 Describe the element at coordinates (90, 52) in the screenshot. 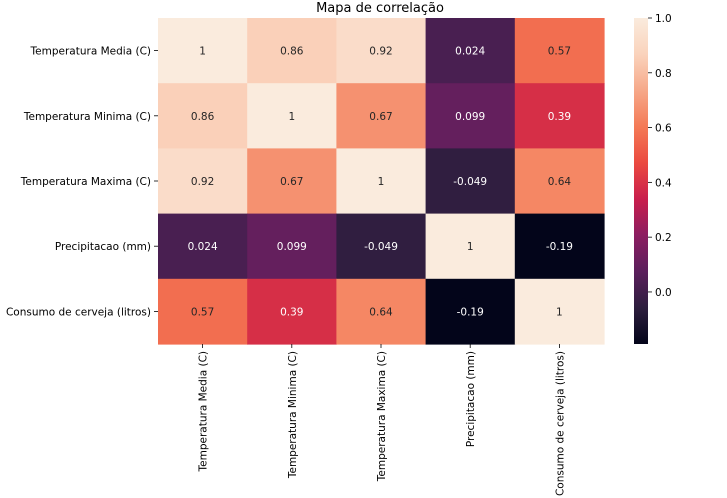

I see `row-label: Temperatura Media (C)` at that location.